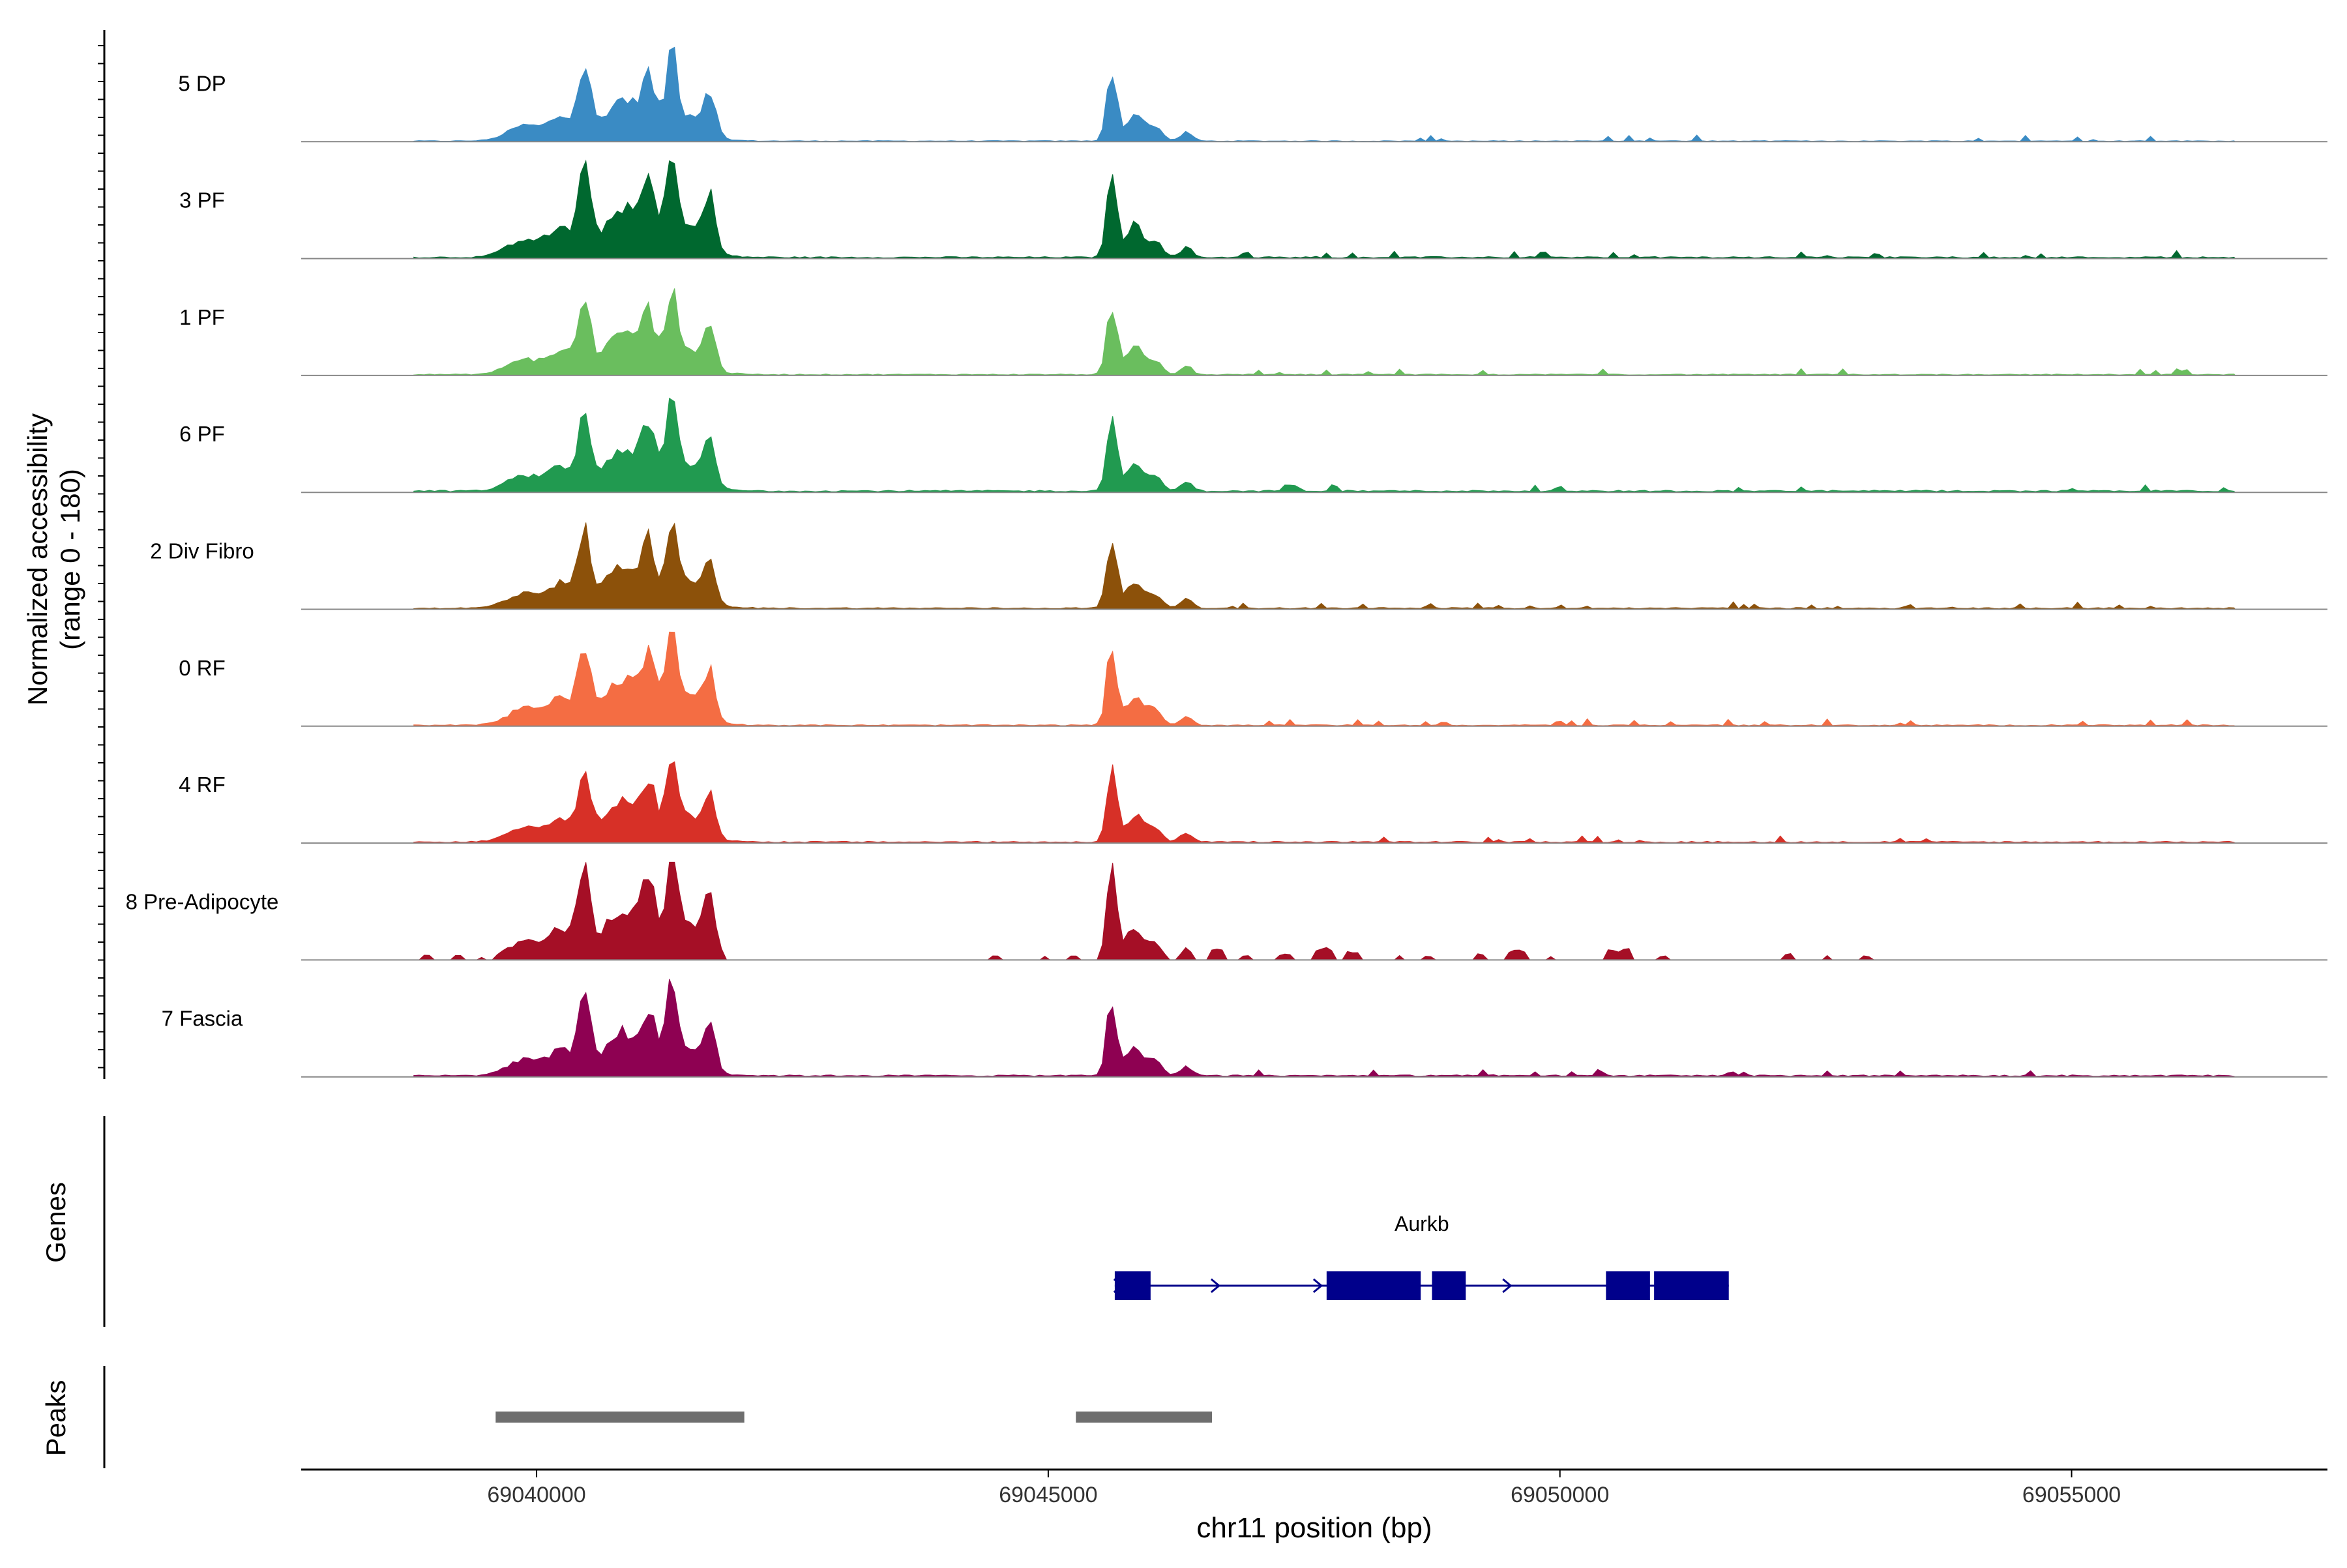 This screenshot has width=2347, height=1568. Describe the element at coordinates (37, 559) in the screenshot. I see `y-axis-label-line1: Normalized accessibility` at that location.